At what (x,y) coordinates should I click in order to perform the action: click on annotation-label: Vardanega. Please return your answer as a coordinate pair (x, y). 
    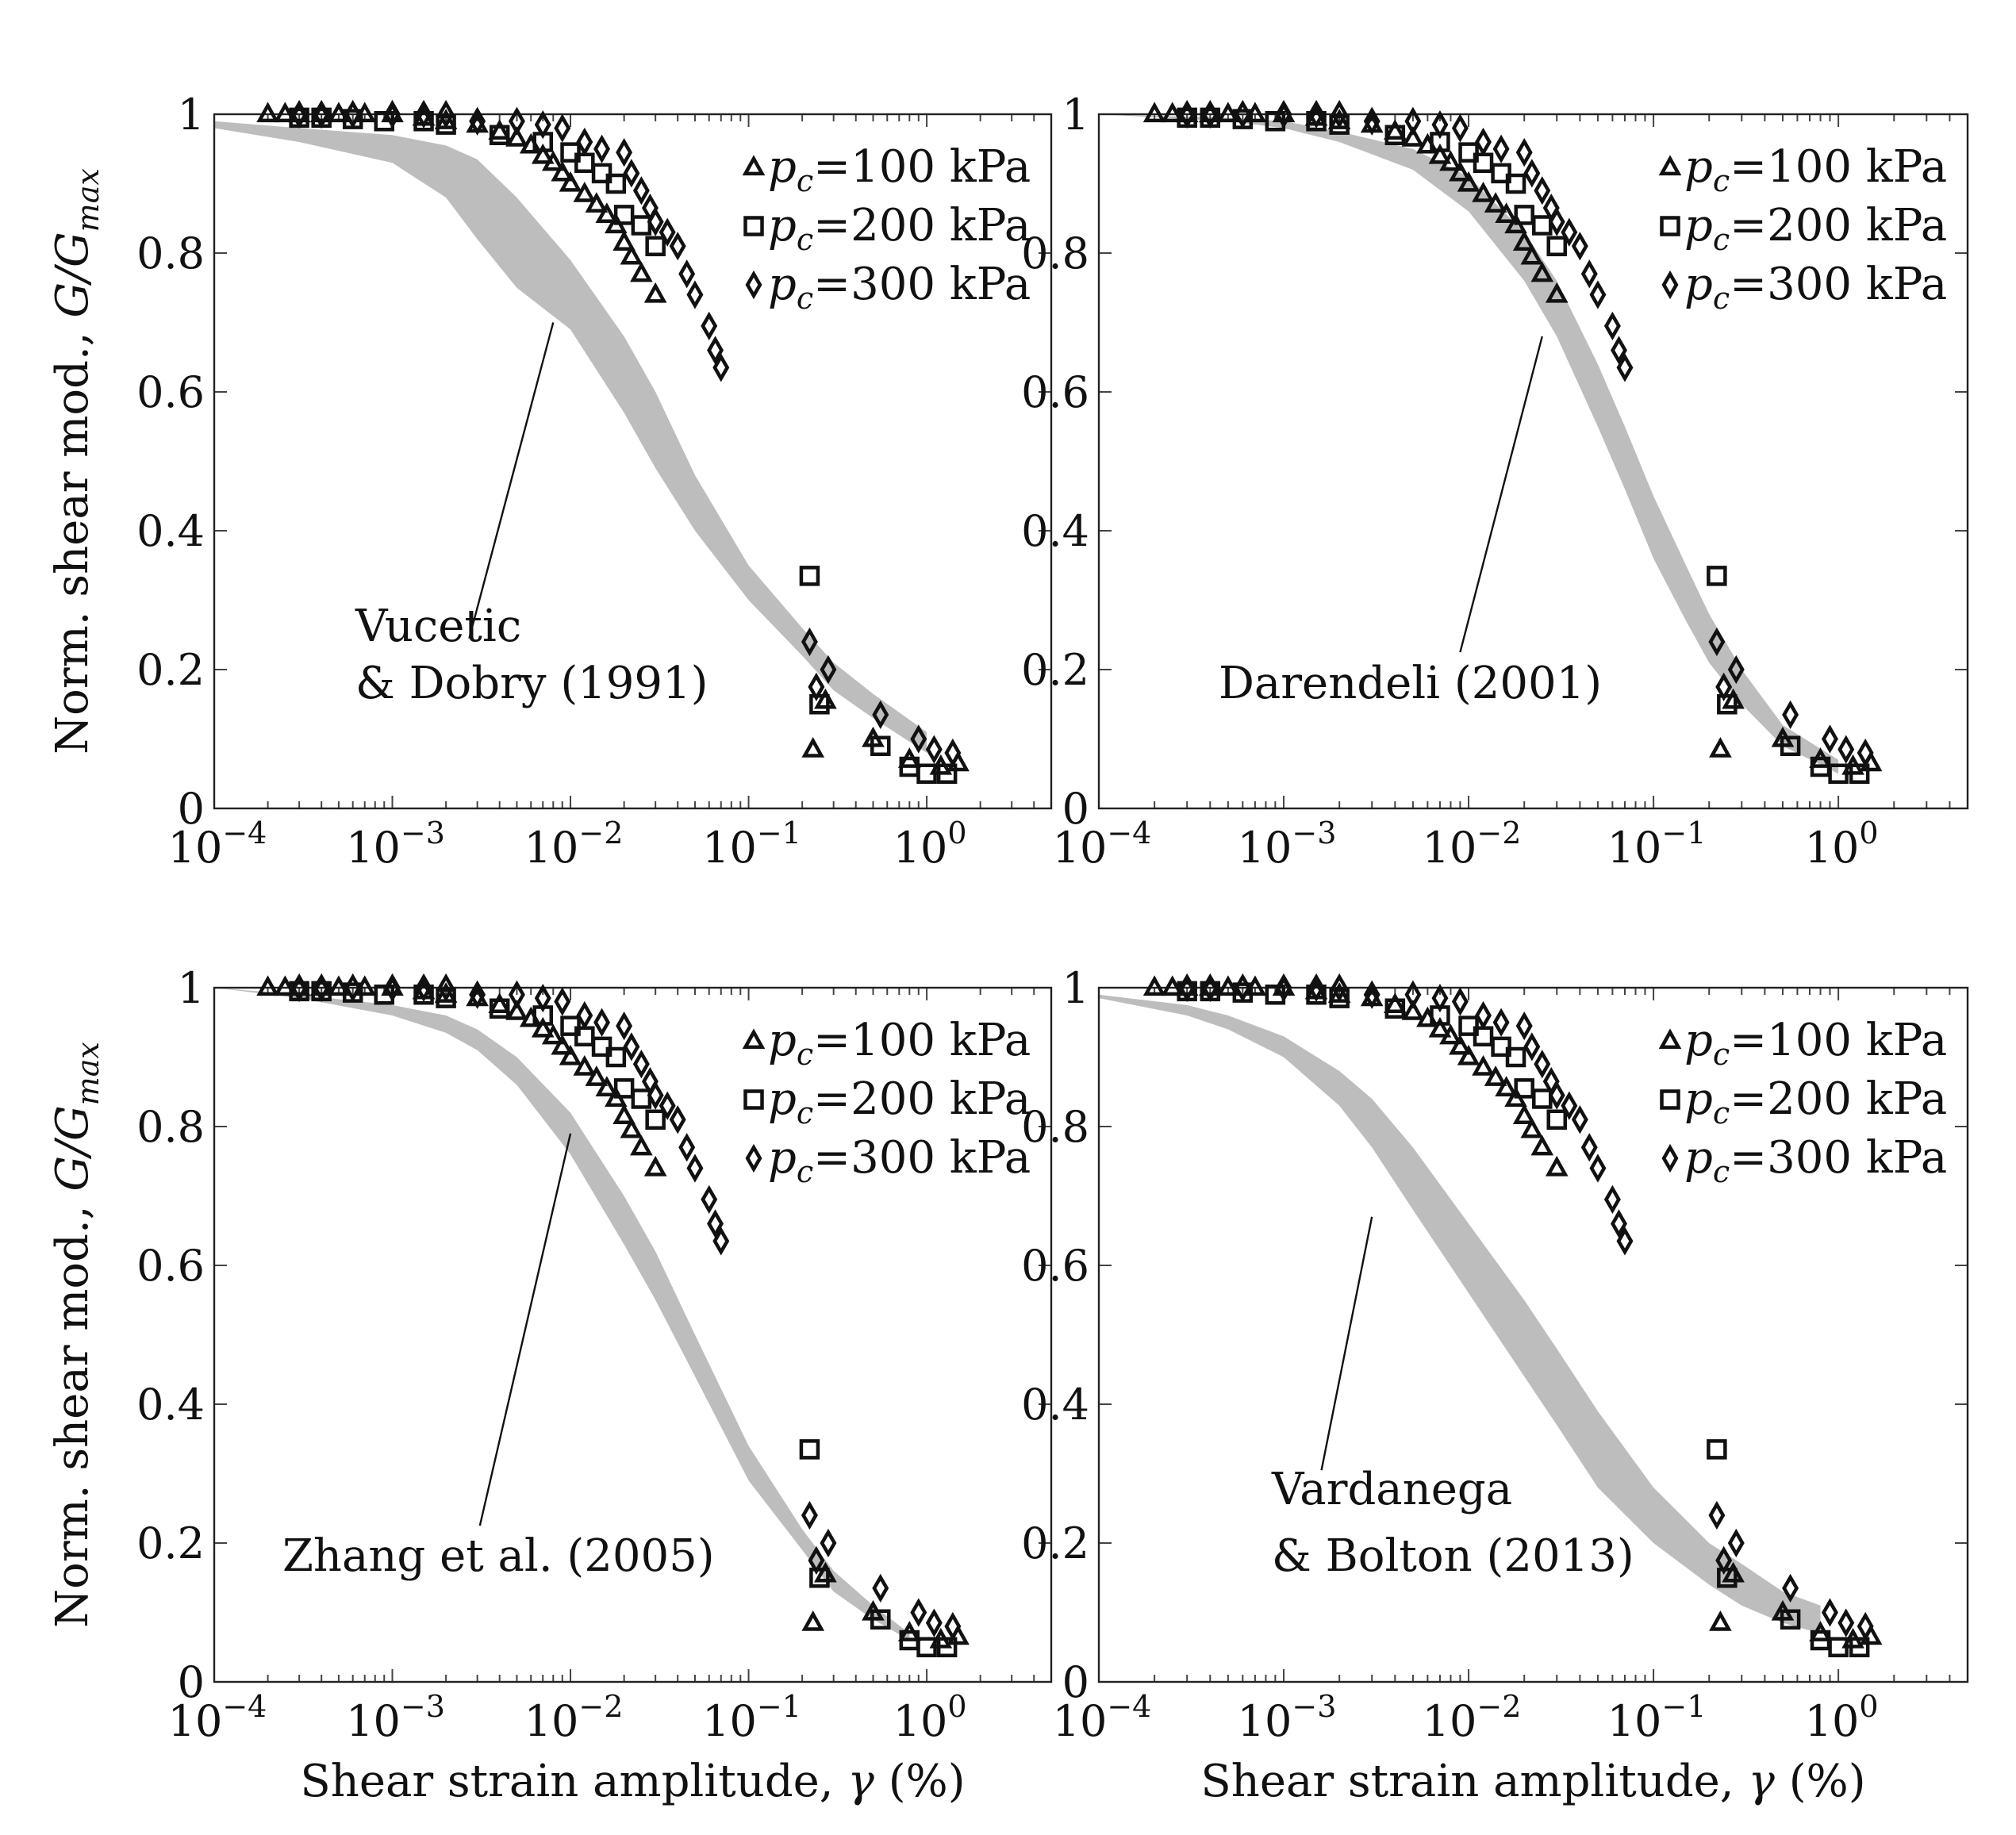
    Looking at the image, I should click on (1391, 1489).